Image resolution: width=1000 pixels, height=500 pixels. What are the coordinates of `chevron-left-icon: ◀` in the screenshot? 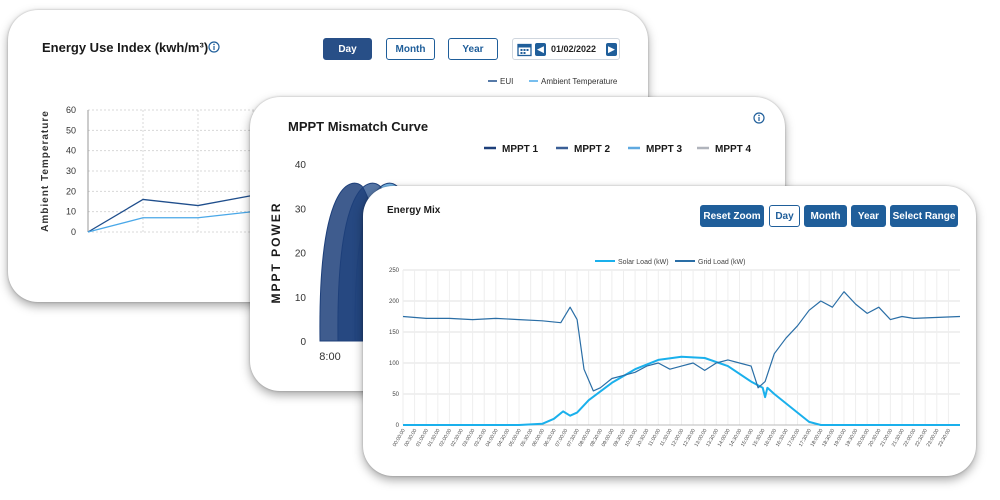 It's located at (540, 49).